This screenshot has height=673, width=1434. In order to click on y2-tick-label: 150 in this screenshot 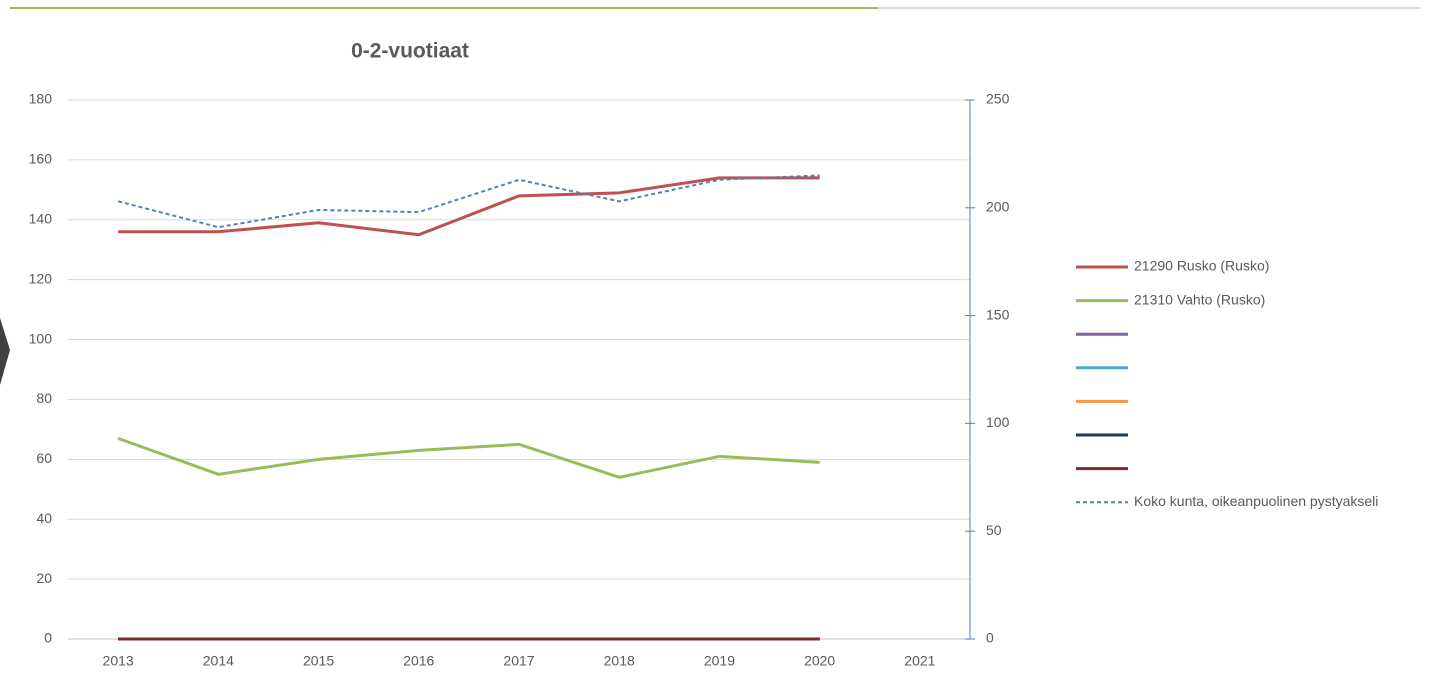, I will do `click(998, 314)`.